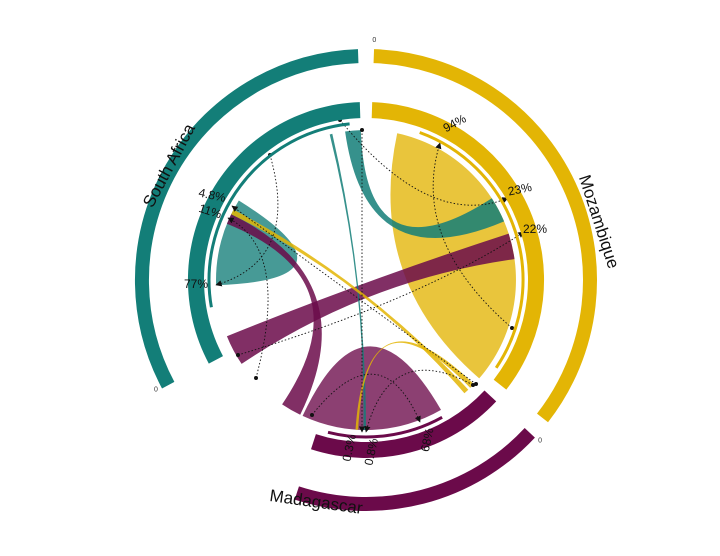 The height and width of the screenshot is (556, 720). Describe the element at coordinates (414, 469) in the screenshot. I see `region-outer-arc-madagascar` at that location.